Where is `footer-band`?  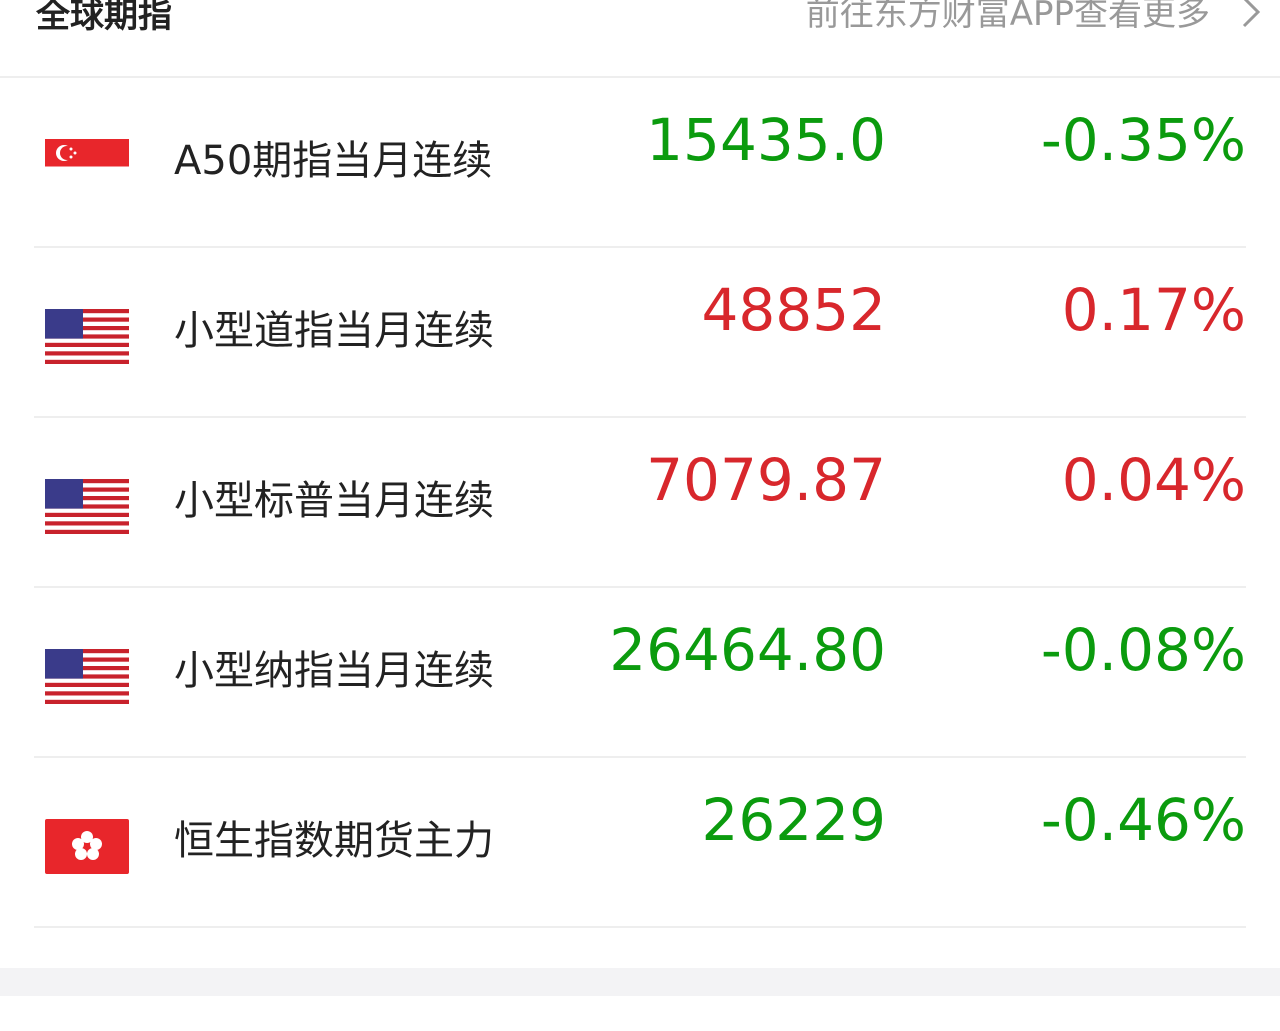
footer-band is located at coordinates (640, 982).